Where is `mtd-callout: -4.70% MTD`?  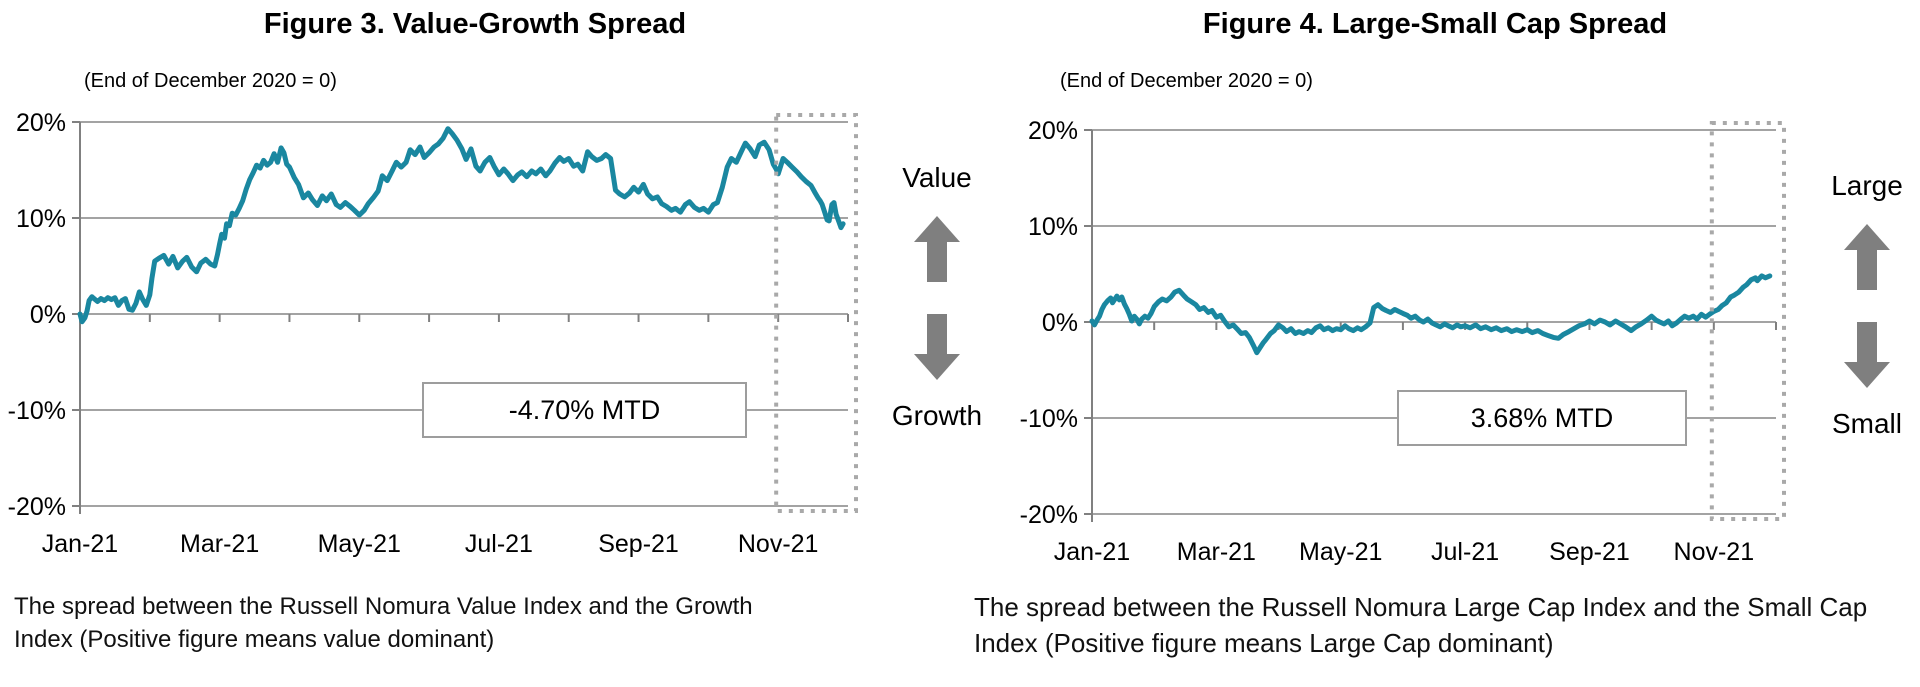
mtd-callout: -4.70% MTD is located at coordinates (584, 410).